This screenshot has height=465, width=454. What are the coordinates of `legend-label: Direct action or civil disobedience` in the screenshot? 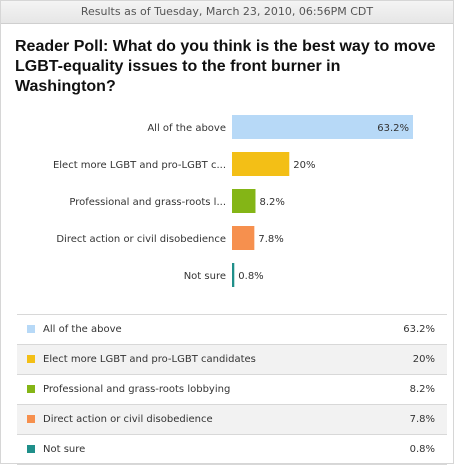 It's located at (128, 419).